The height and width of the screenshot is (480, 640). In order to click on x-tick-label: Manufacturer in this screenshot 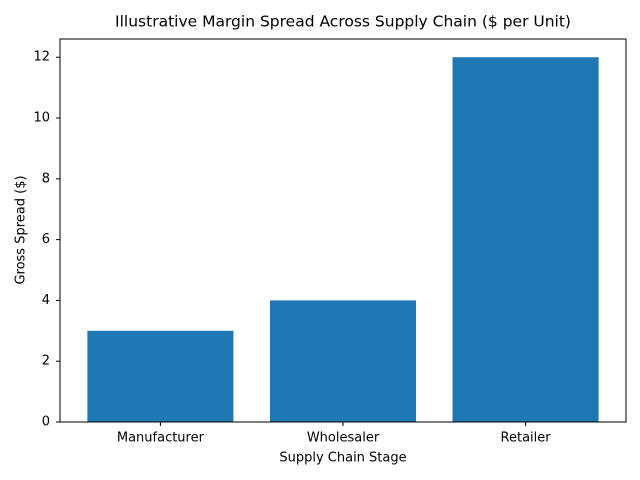, I will do `click(161, 438)`.